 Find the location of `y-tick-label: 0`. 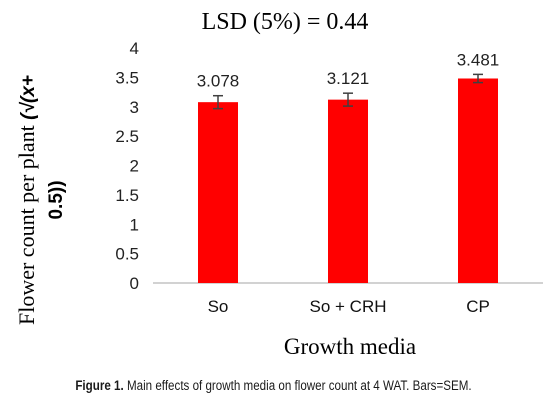

y-tick-label: 0 is located at coordinates (134, 283).